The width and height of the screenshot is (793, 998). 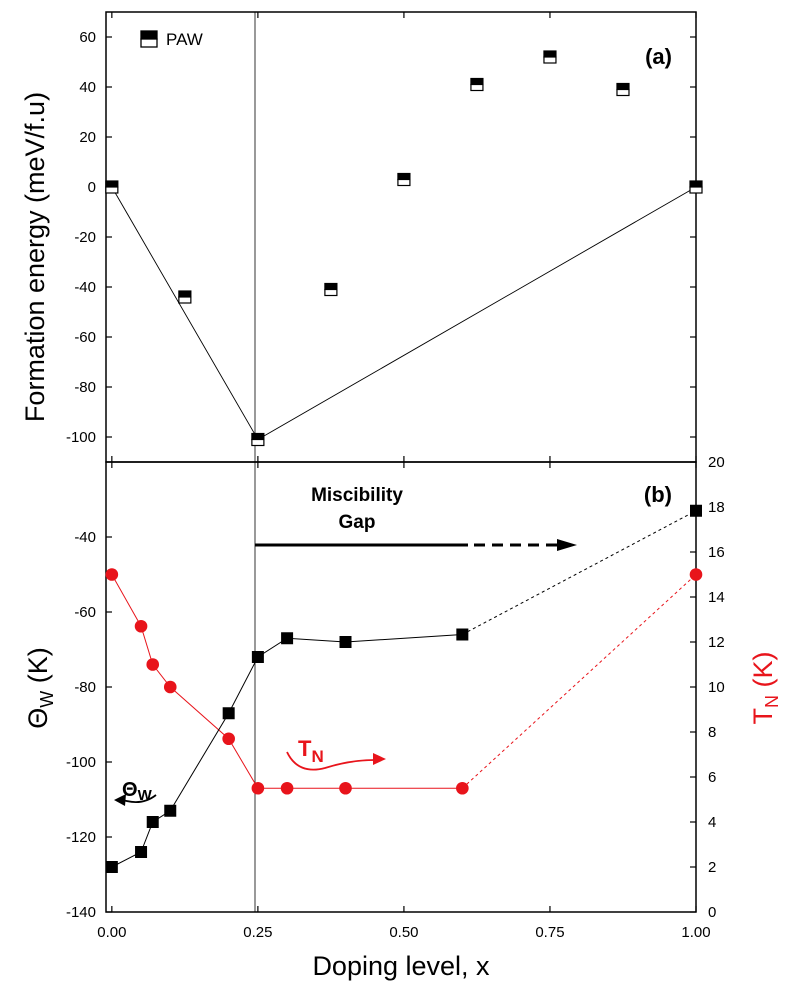 I want to click on annotation-tn: TN, so click(x=311, y=751).